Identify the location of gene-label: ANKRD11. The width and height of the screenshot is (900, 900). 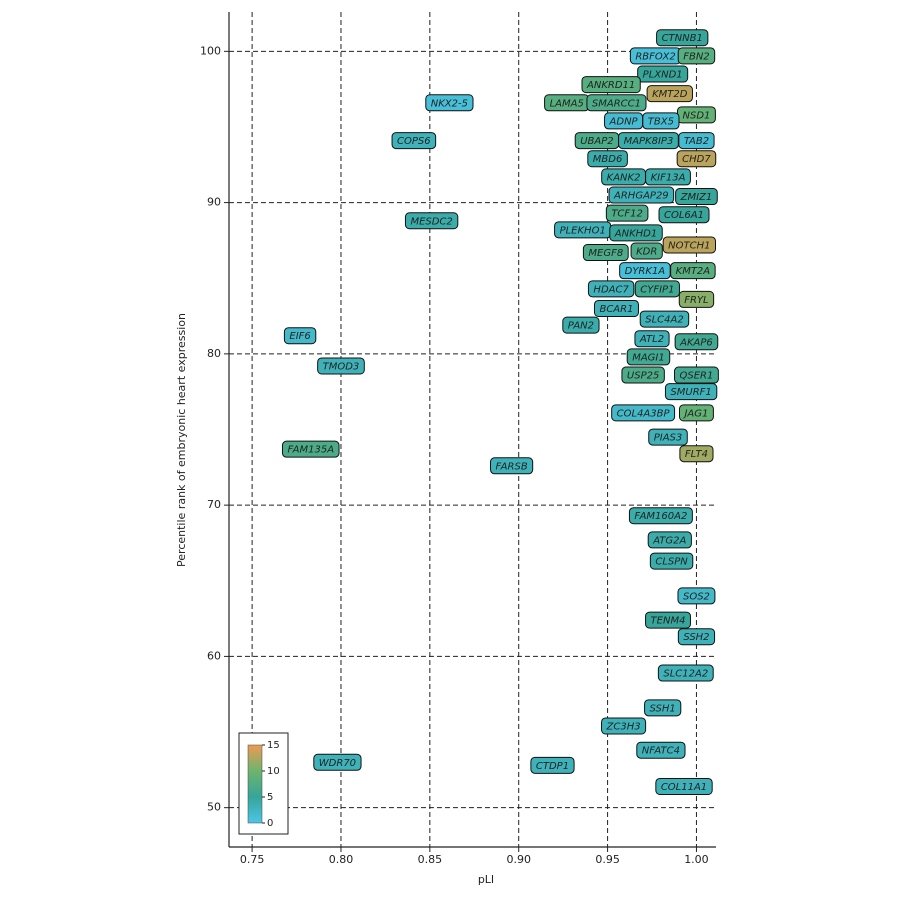
(610, 85).